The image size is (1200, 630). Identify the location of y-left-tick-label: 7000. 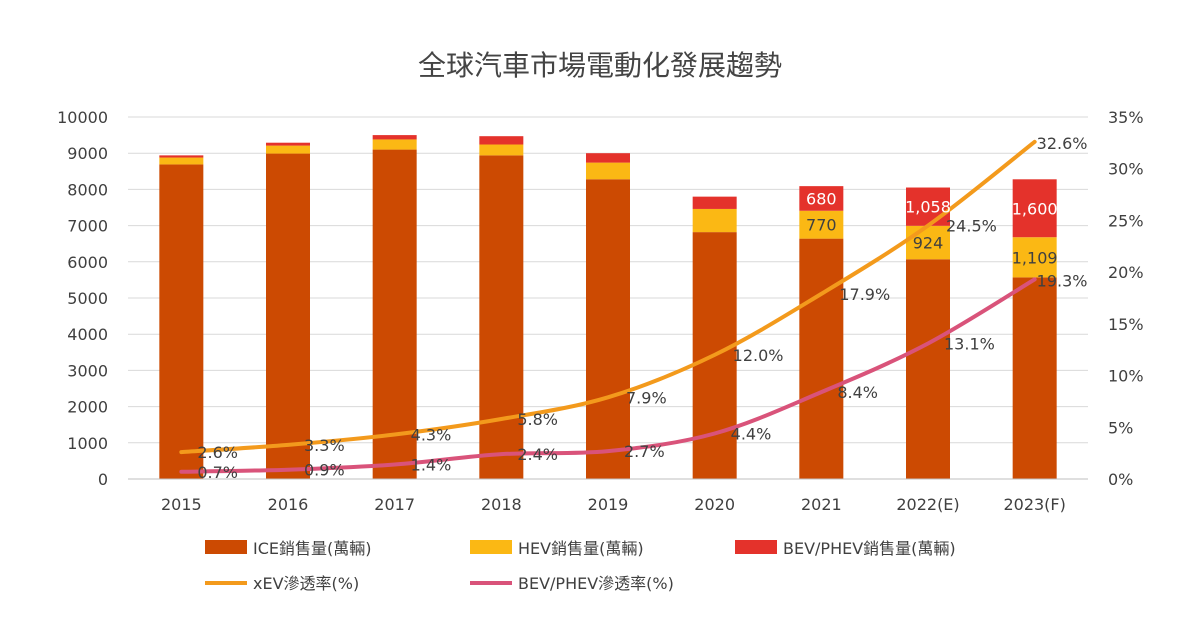
(87, 226).